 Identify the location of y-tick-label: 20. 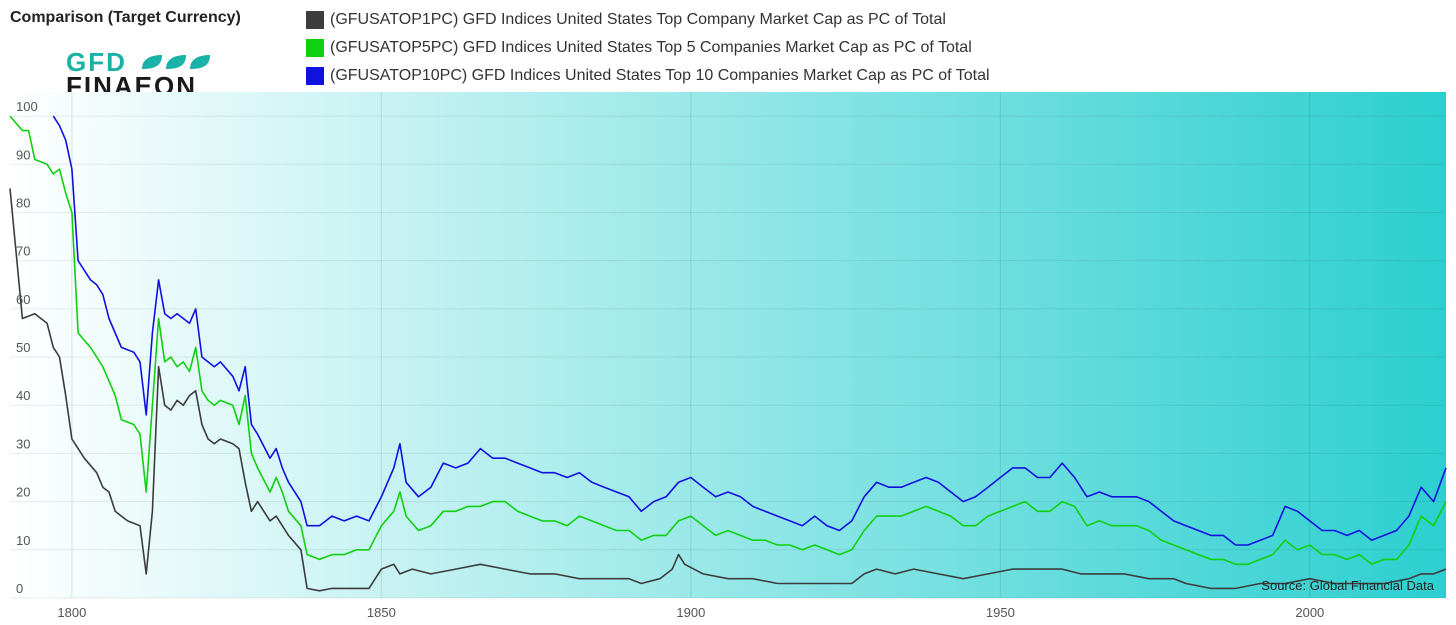
(23, 492).